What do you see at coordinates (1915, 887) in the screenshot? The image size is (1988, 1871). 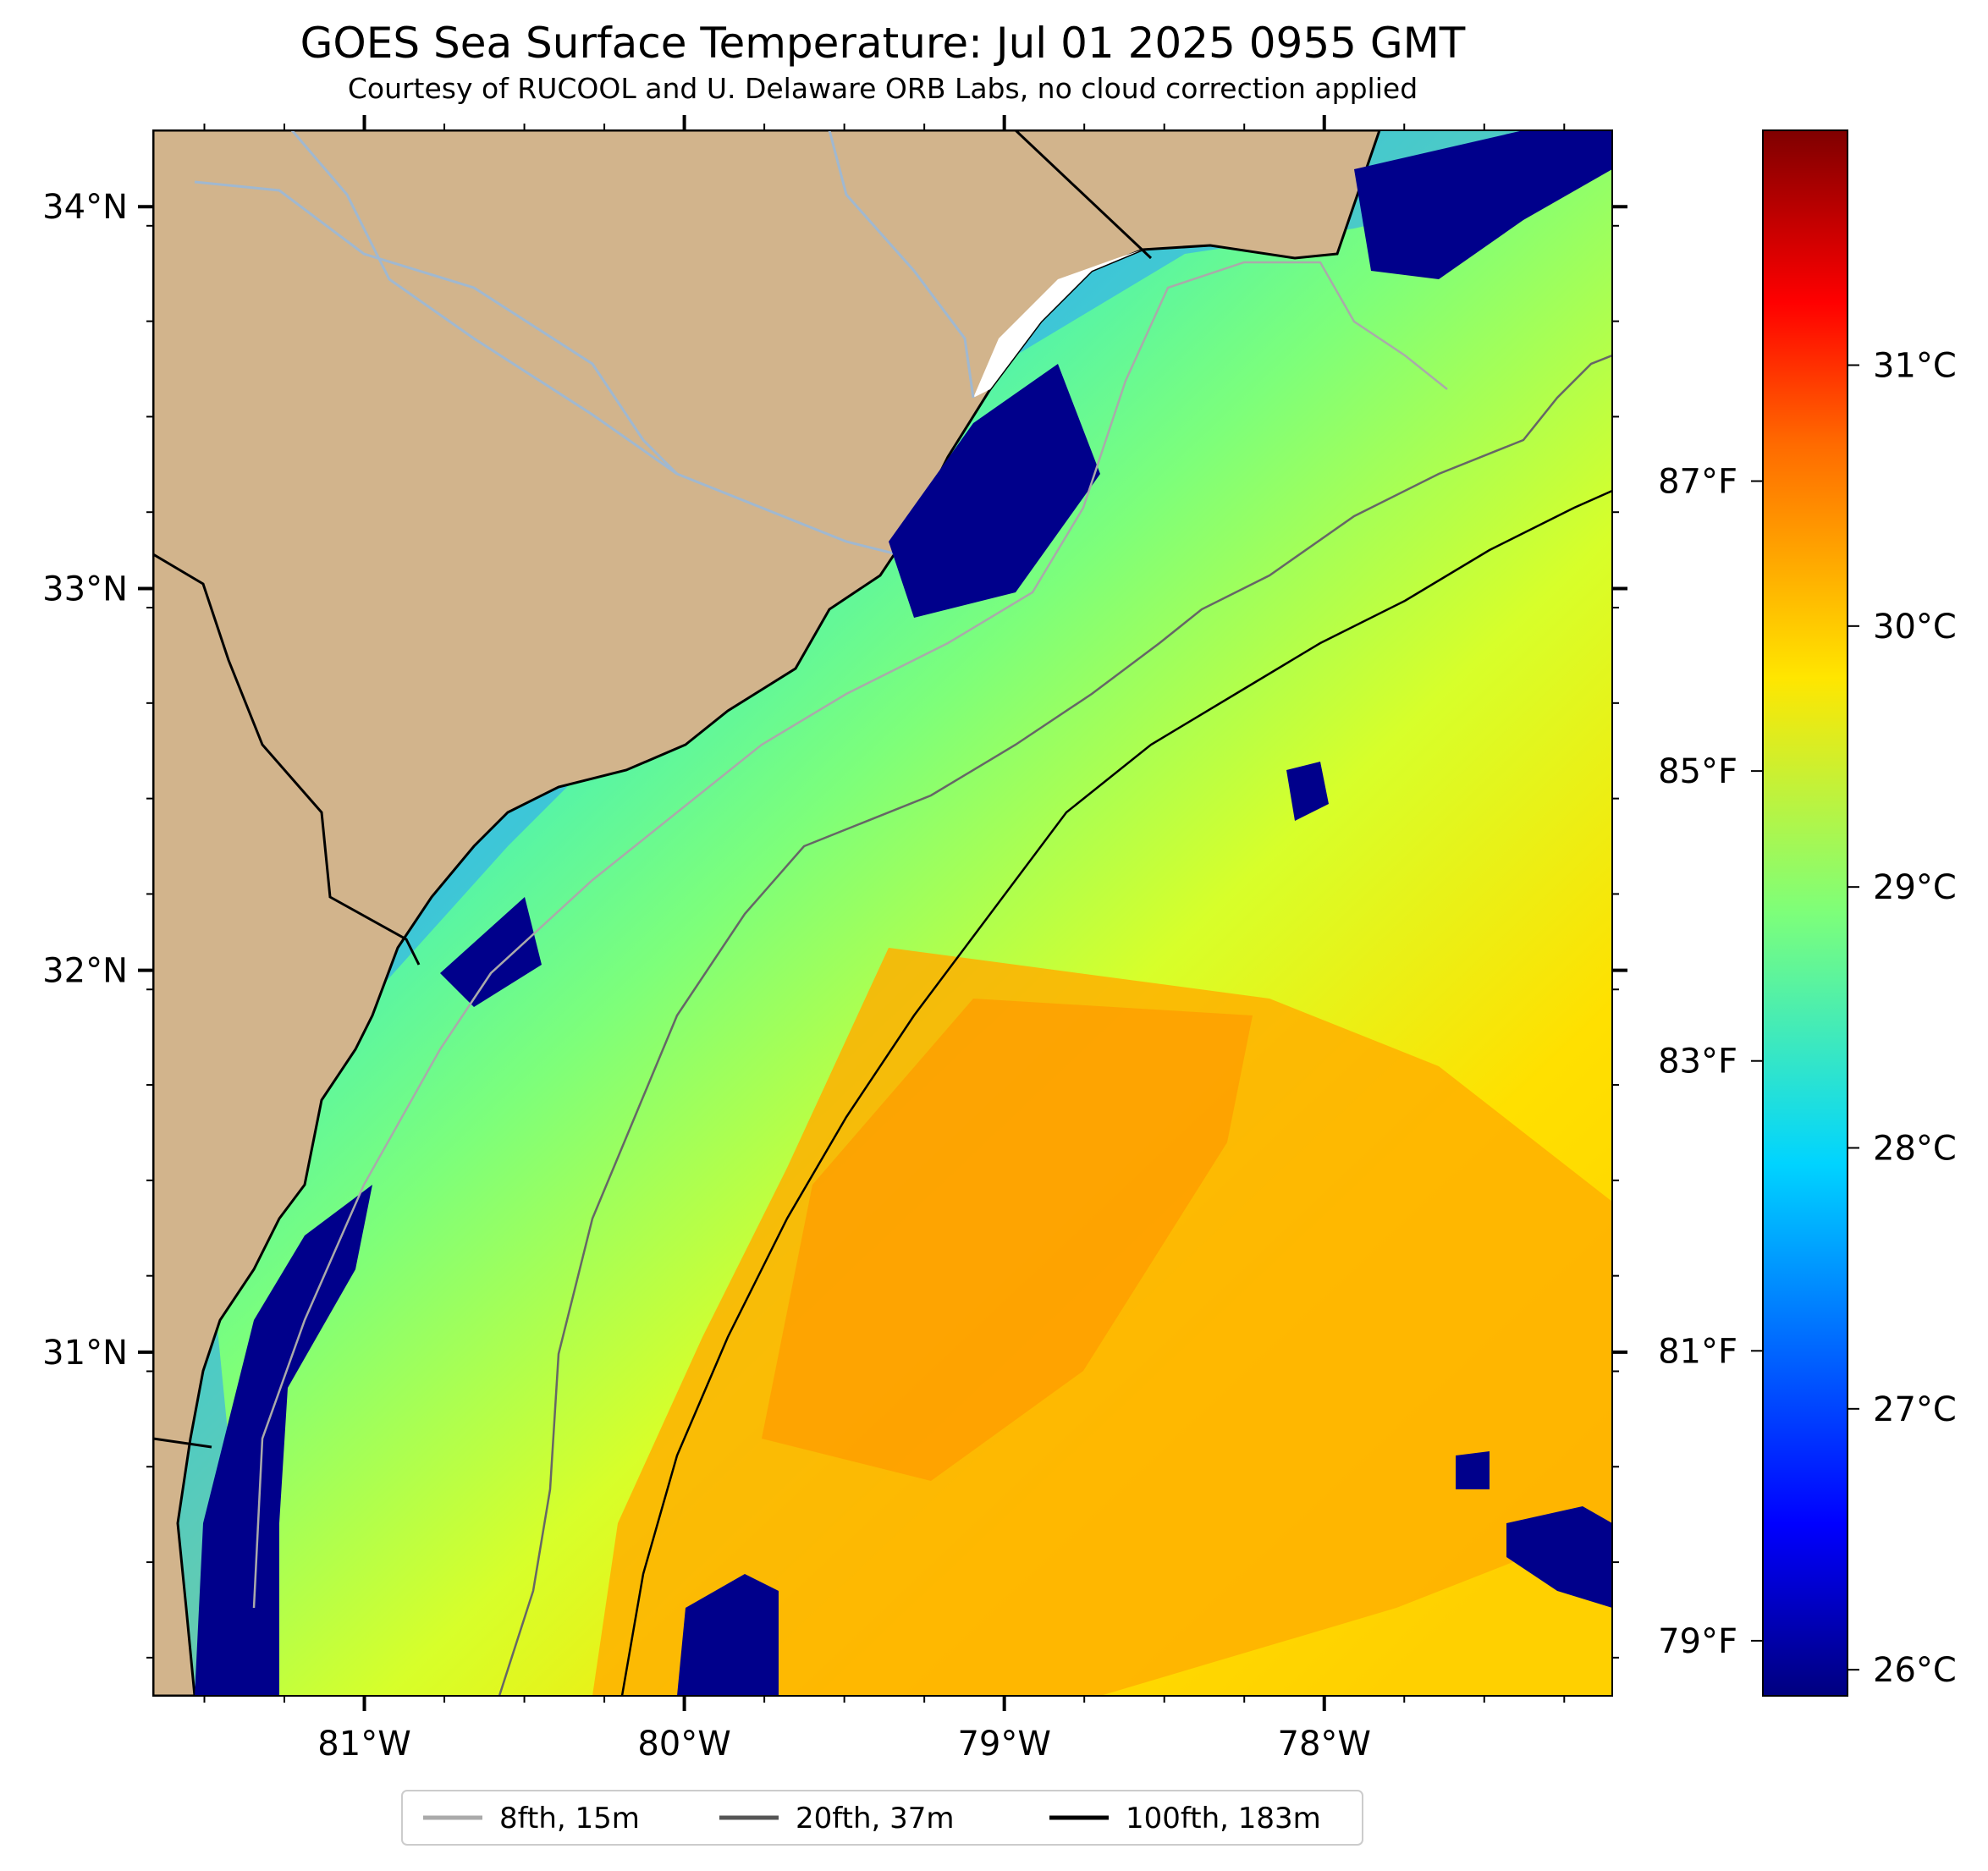 I see `colorbar-celsius-label: 29°C` at bounding box center [1915, 887].